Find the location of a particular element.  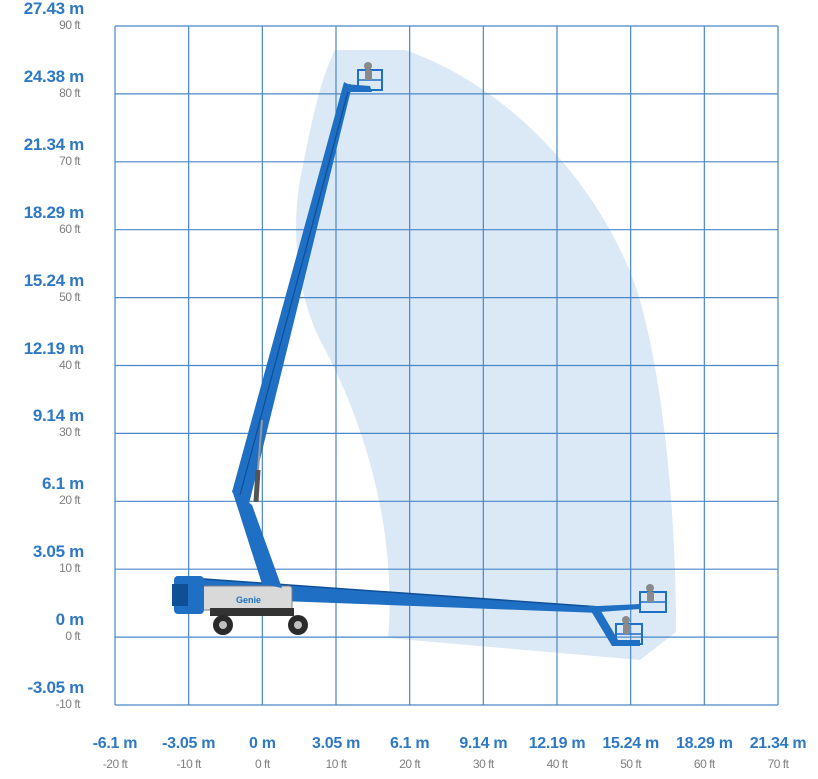

y-tick-label-ft: 20 ft is located at coordinates (69, 500).